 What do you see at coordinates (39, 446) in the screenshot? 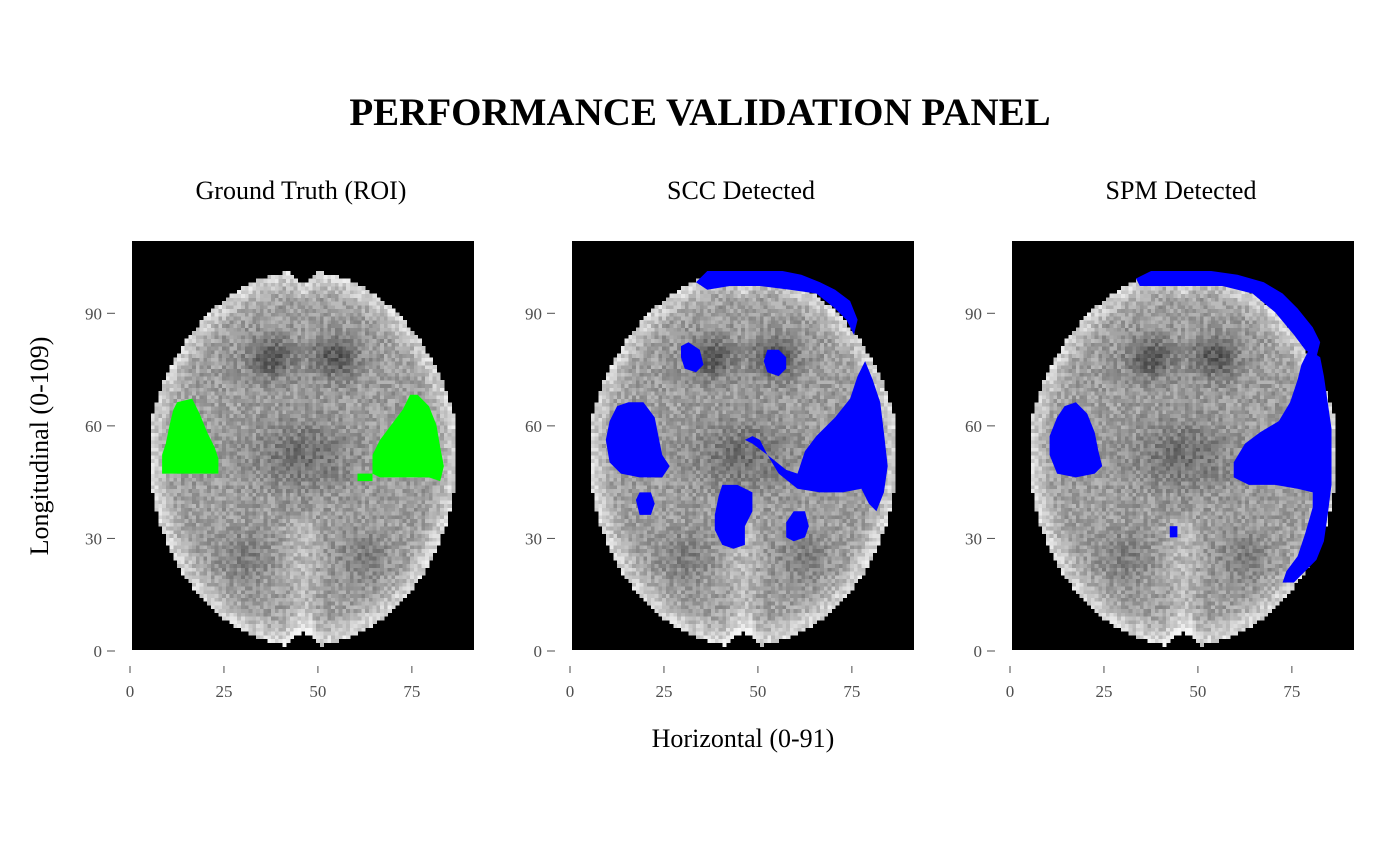
I see `y-axis-label: Longitudinal (0-109)` at bounding box center [39, 446].